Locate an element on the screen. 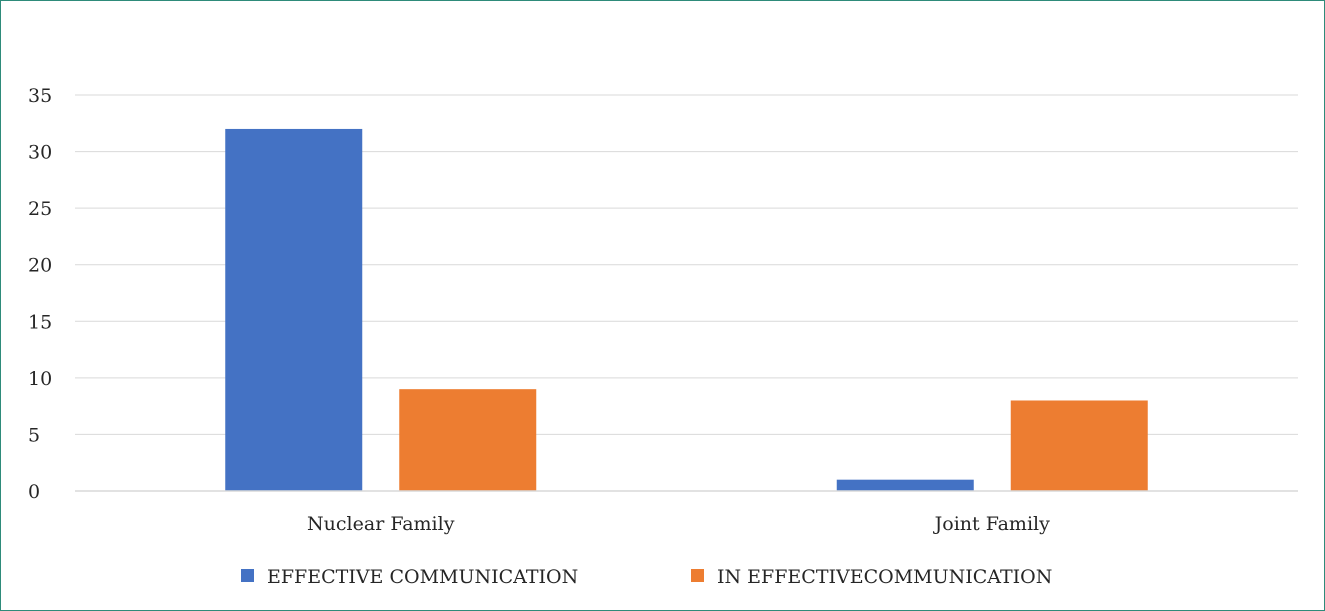 The height and width of the screenshot is (611, 1325). x-axis-categories: Nuclear Family Joint Family is located at coordinates (678, 524).